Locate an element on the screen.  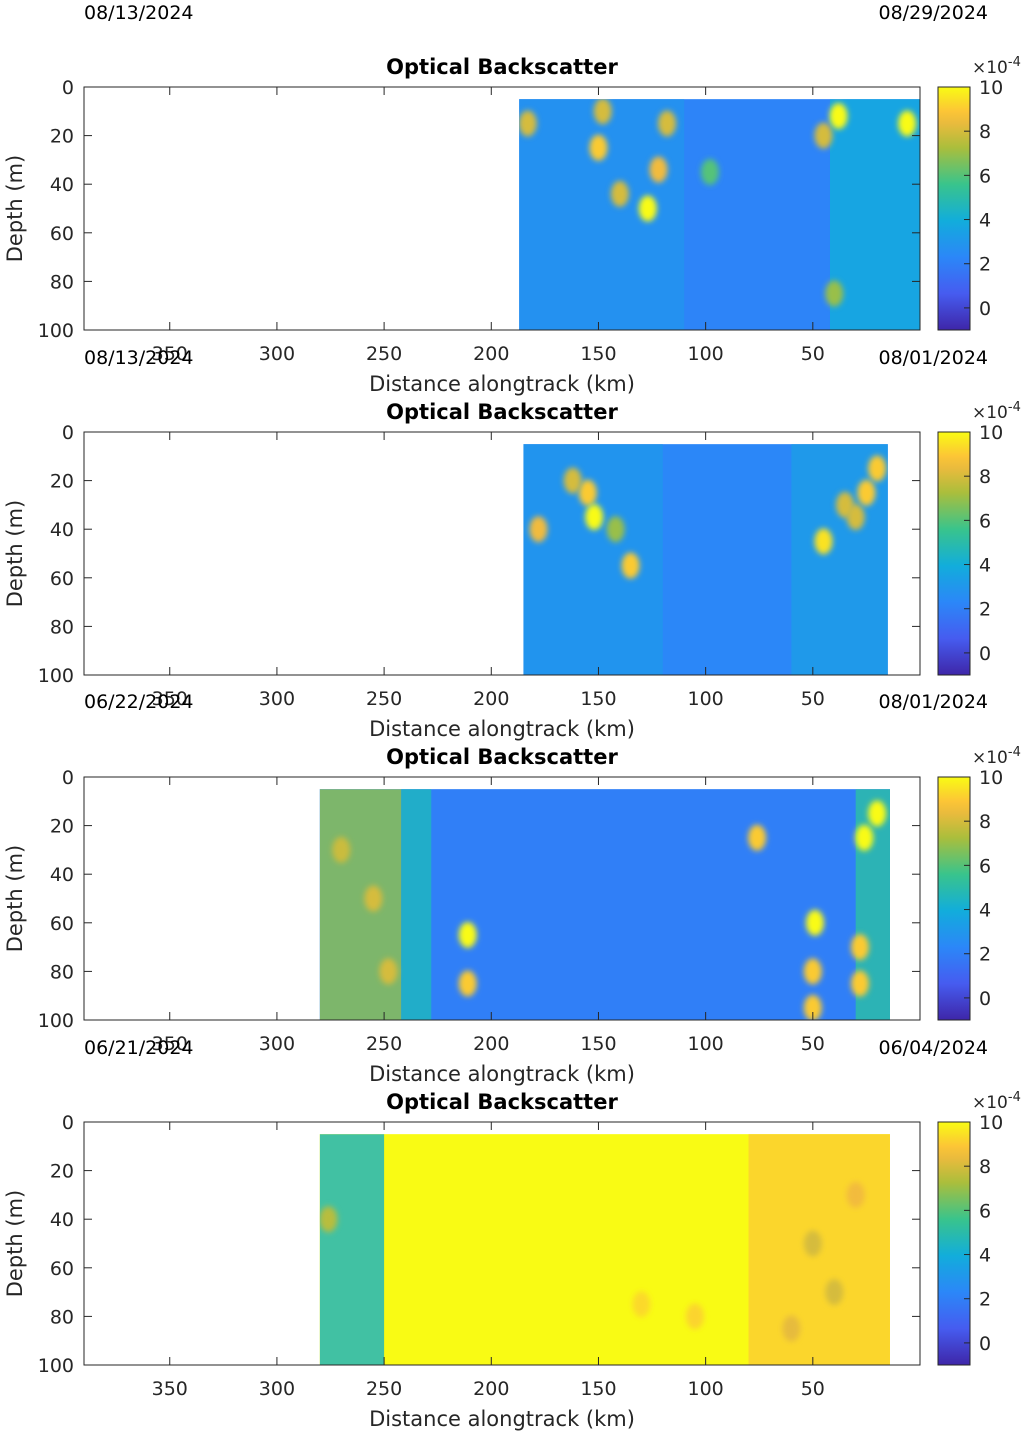
colorbar-tick-label: 2 is located at coordinates (985, 610).